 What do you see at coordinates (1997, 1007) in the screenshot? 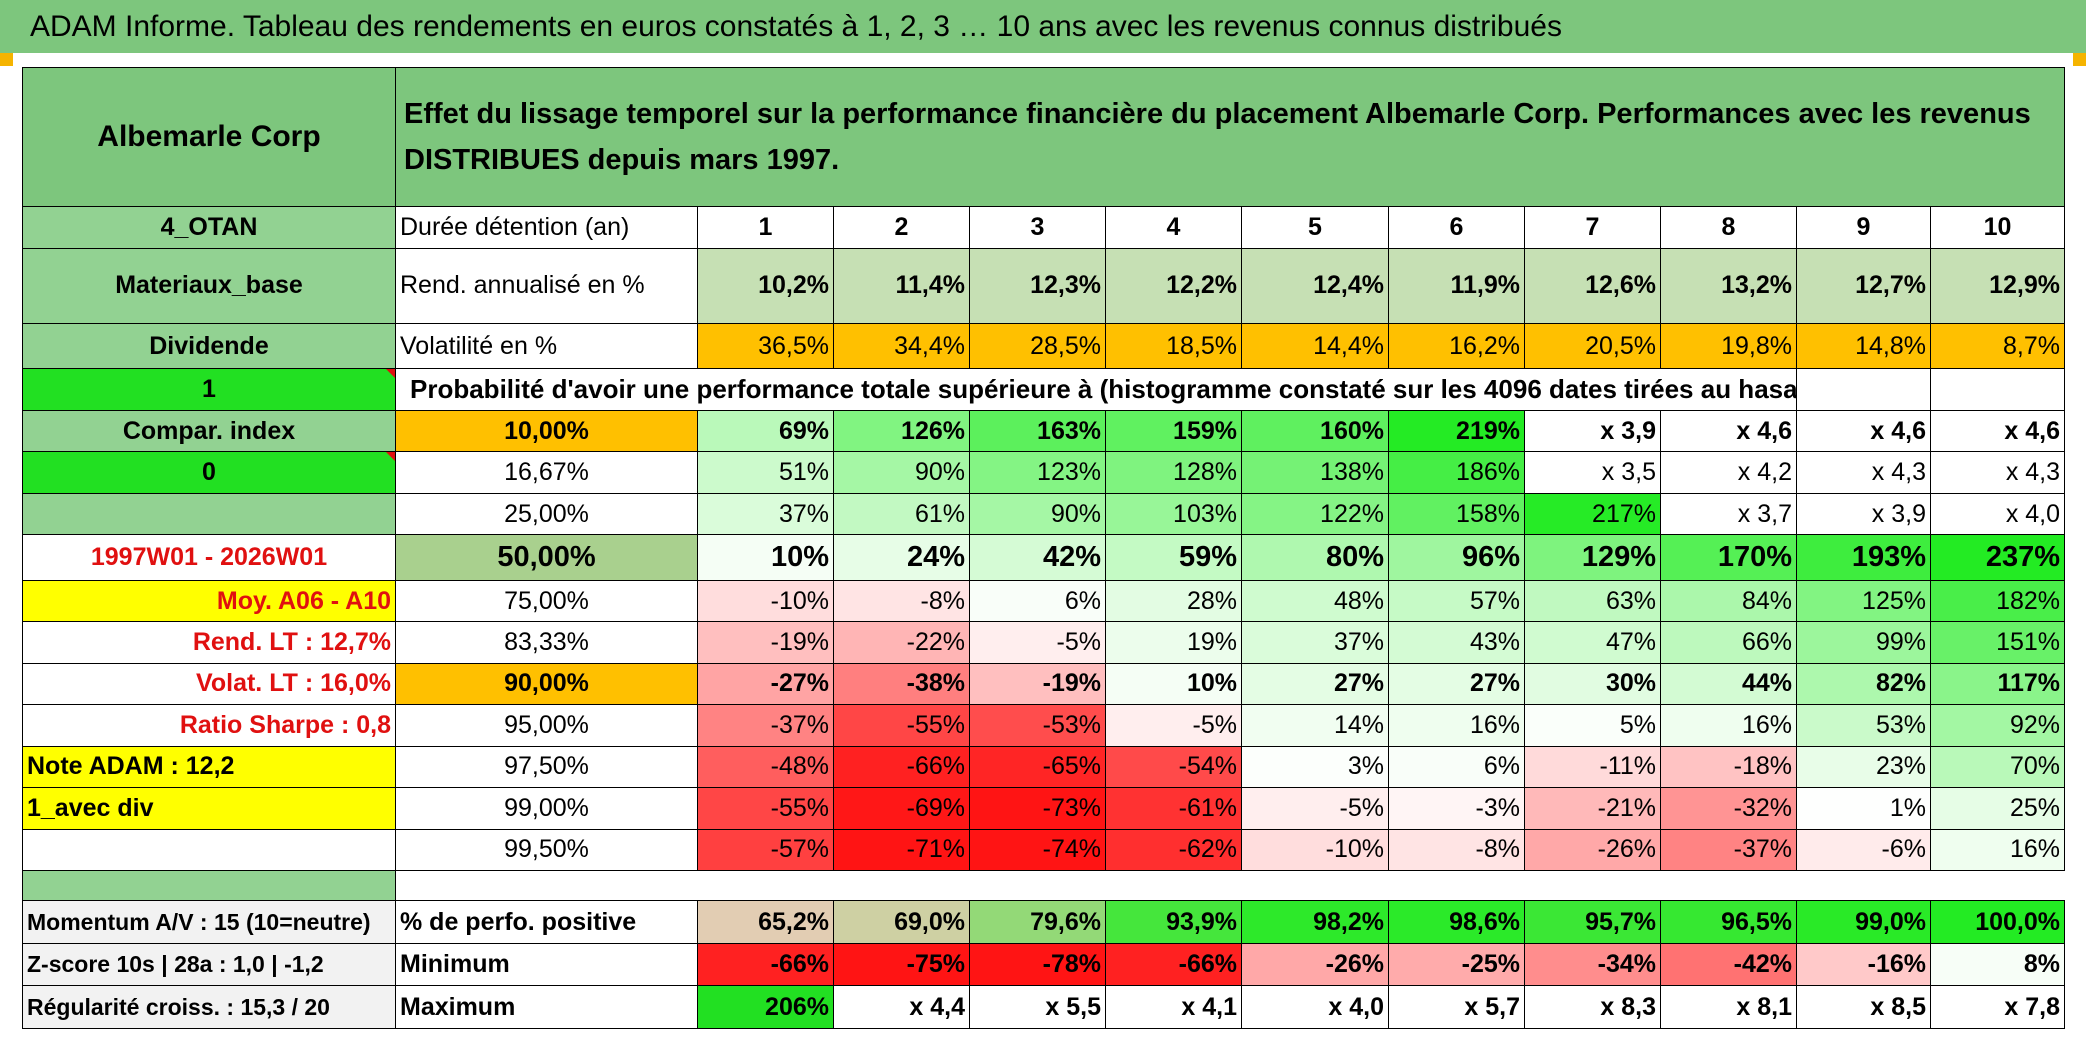
I see `summary-value: x 7,8` at bounding box center [1997, 1007].